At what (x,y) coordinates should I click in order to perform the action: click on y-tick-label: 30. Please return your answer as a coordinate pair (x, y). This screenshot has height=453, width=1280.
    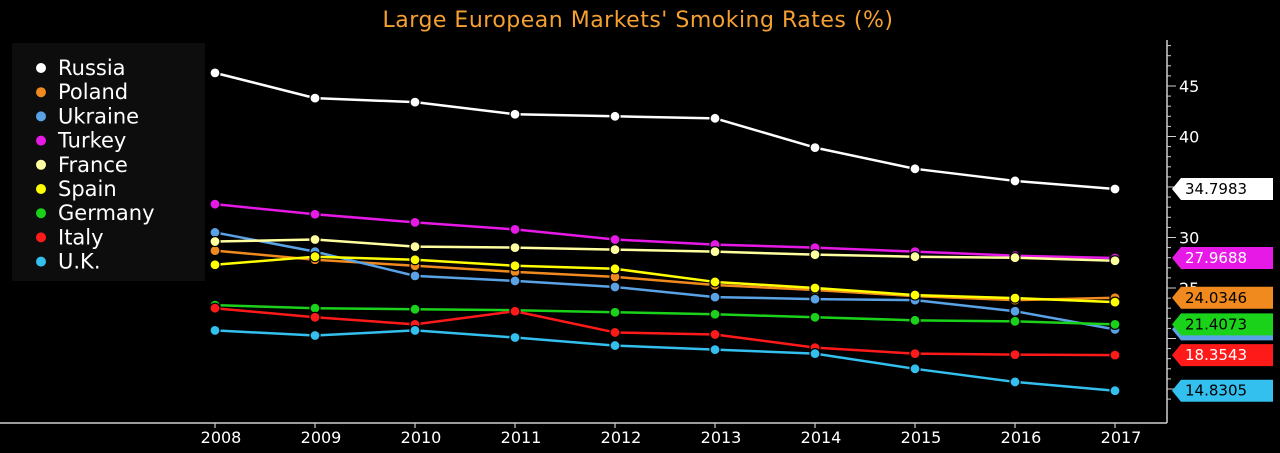
    Looking at the image, I should click on (1189, 238).